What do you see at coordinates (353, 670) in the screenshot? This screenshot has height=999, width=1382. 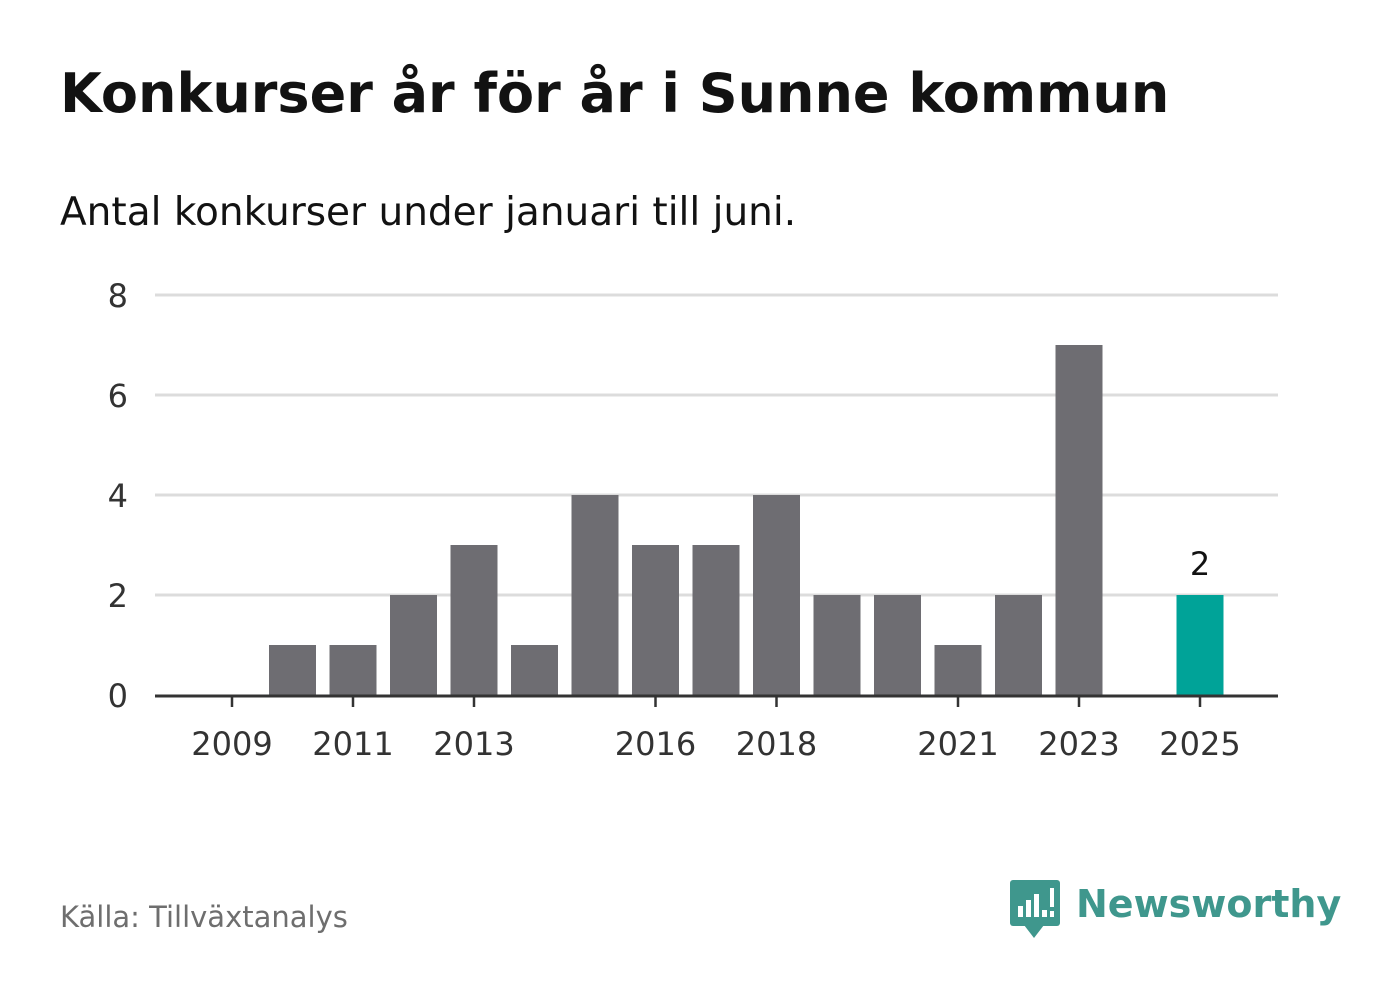 I see `bar-2011` at bounding box center [353, 670].